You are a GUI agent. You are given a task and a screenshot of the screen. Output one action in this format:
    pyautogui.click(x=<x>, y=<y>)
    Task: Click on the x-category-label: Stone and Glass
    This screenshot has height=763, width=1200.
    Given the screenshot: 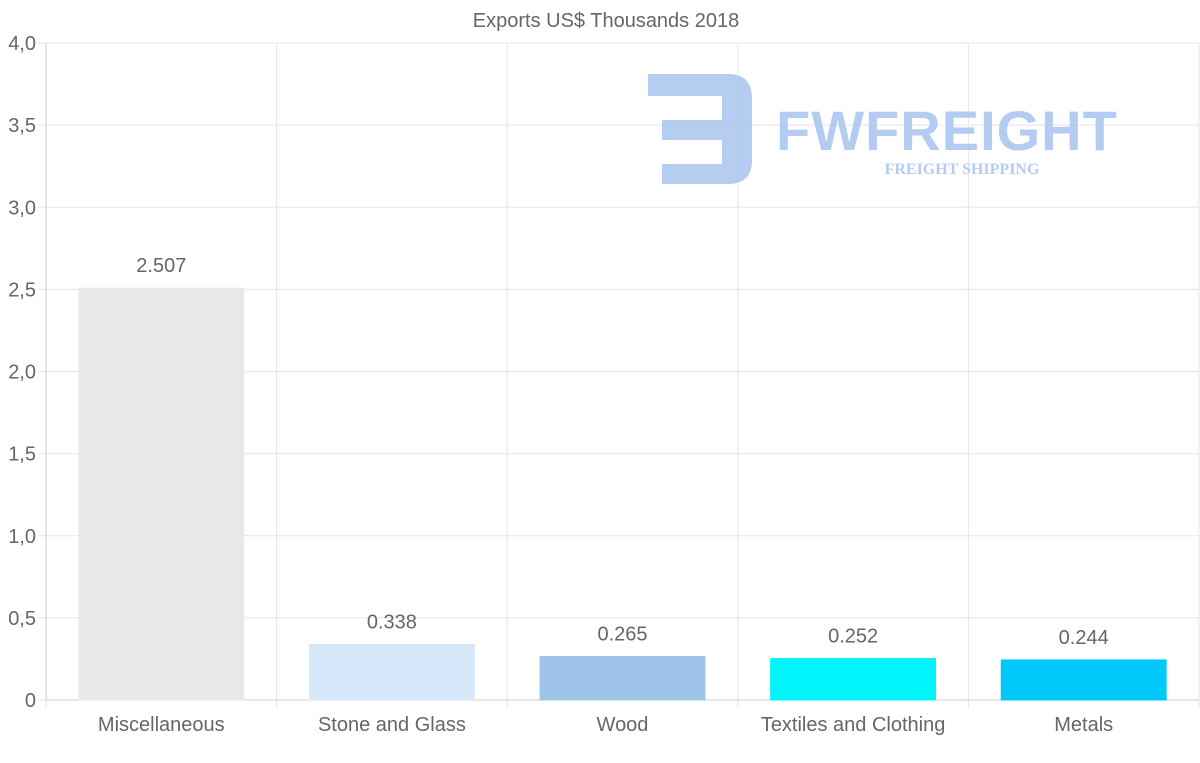 What is the action you would take?
    pyautogui.click(x=392, y=725)
    